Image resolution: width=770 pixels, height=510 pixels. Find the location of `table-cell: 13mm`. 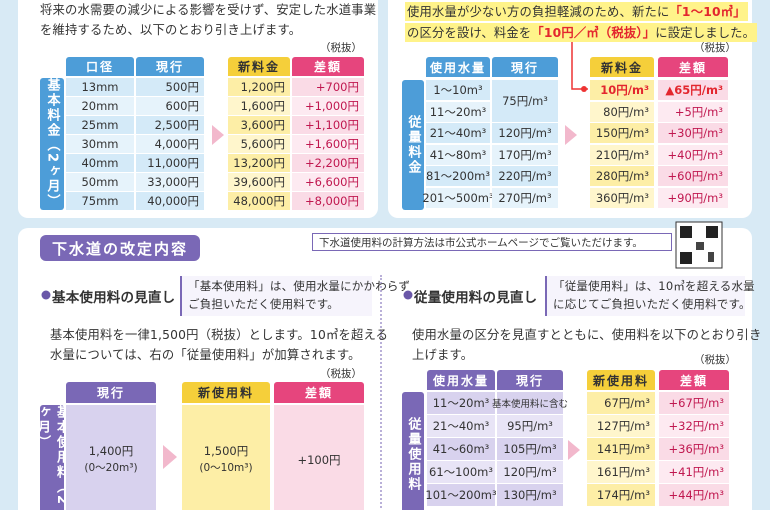

table-cell: 13mm is located at coordinates (100, 87).